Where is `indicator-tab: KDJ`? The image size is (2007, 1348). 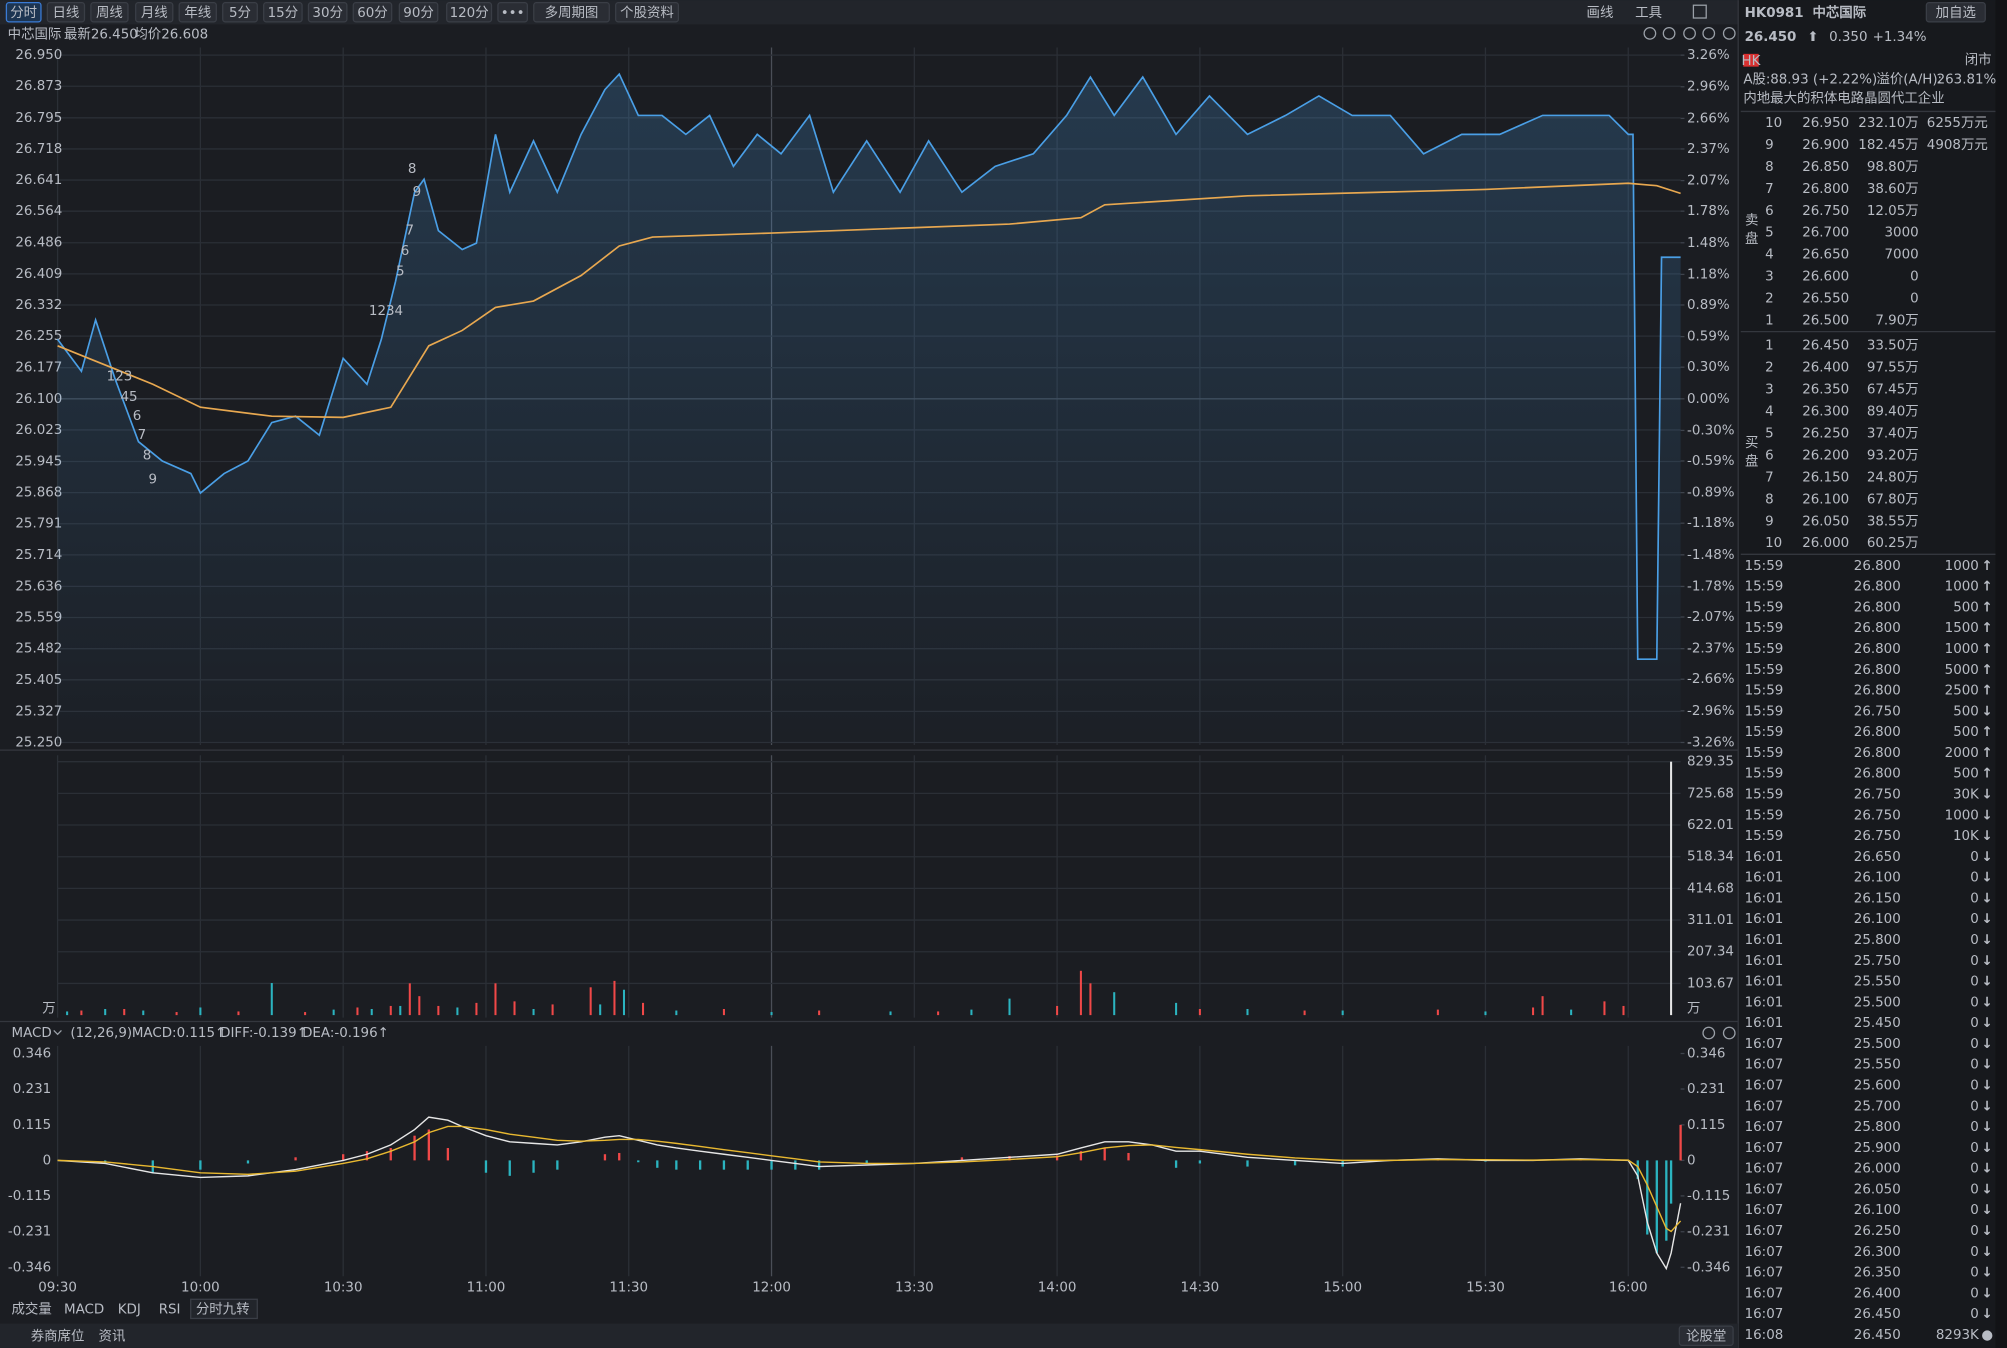 indicator-tab: KDJ is located at coordinates (129, 1310).